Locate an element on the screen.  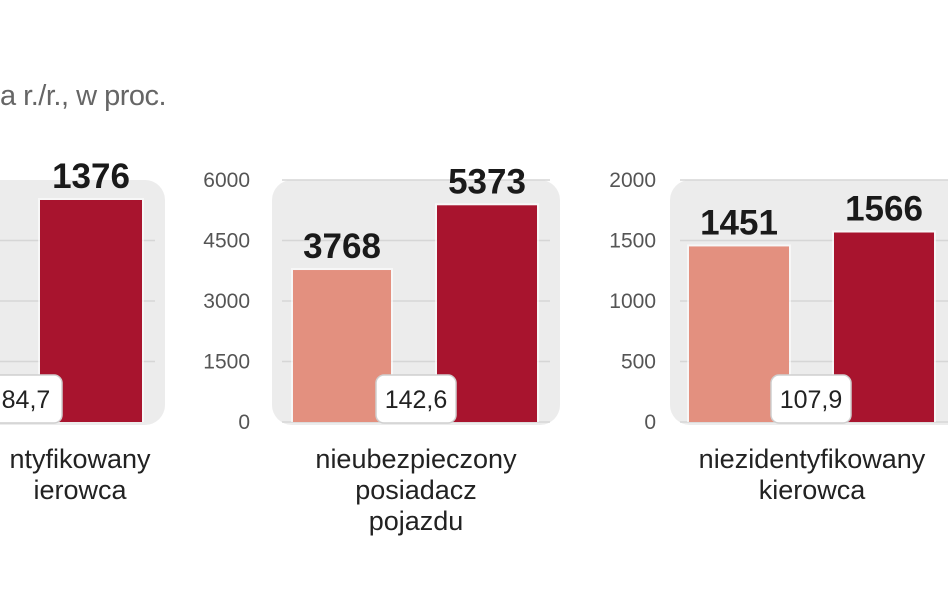
y-tick-label: 6000 is located at coordinates (226, 180).